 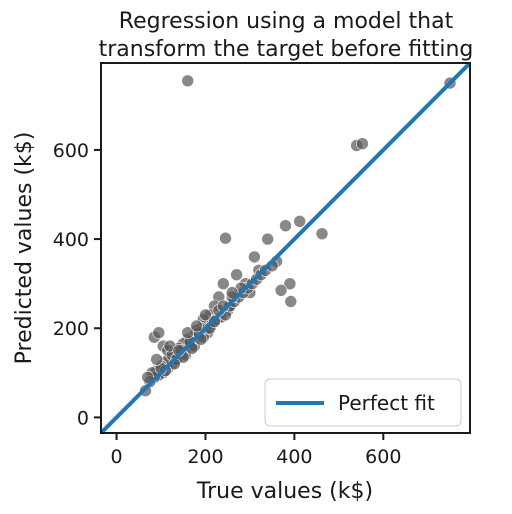 What do you see at coordinates (71, 329) in the screenshot?
I see `y-tick-label: 200` at bounding box center [71, 329].